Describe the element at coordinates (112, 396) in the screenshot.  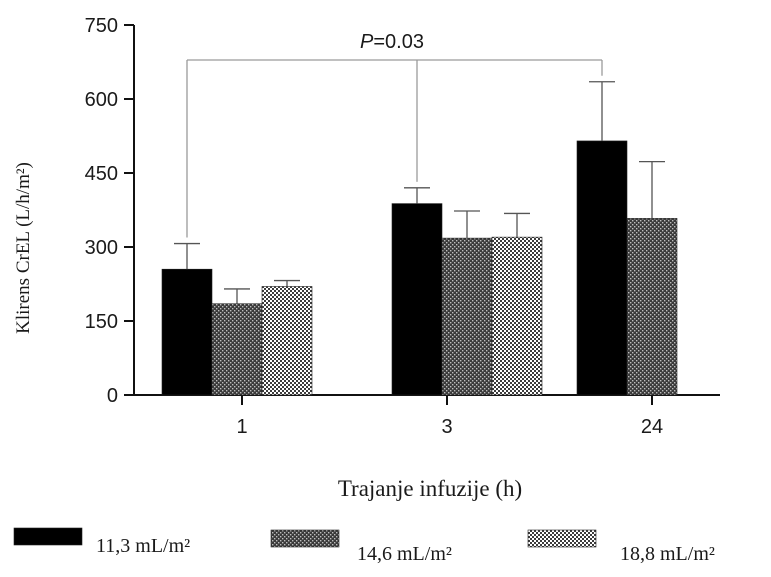
I see `y-tick-label: 0` at that location.